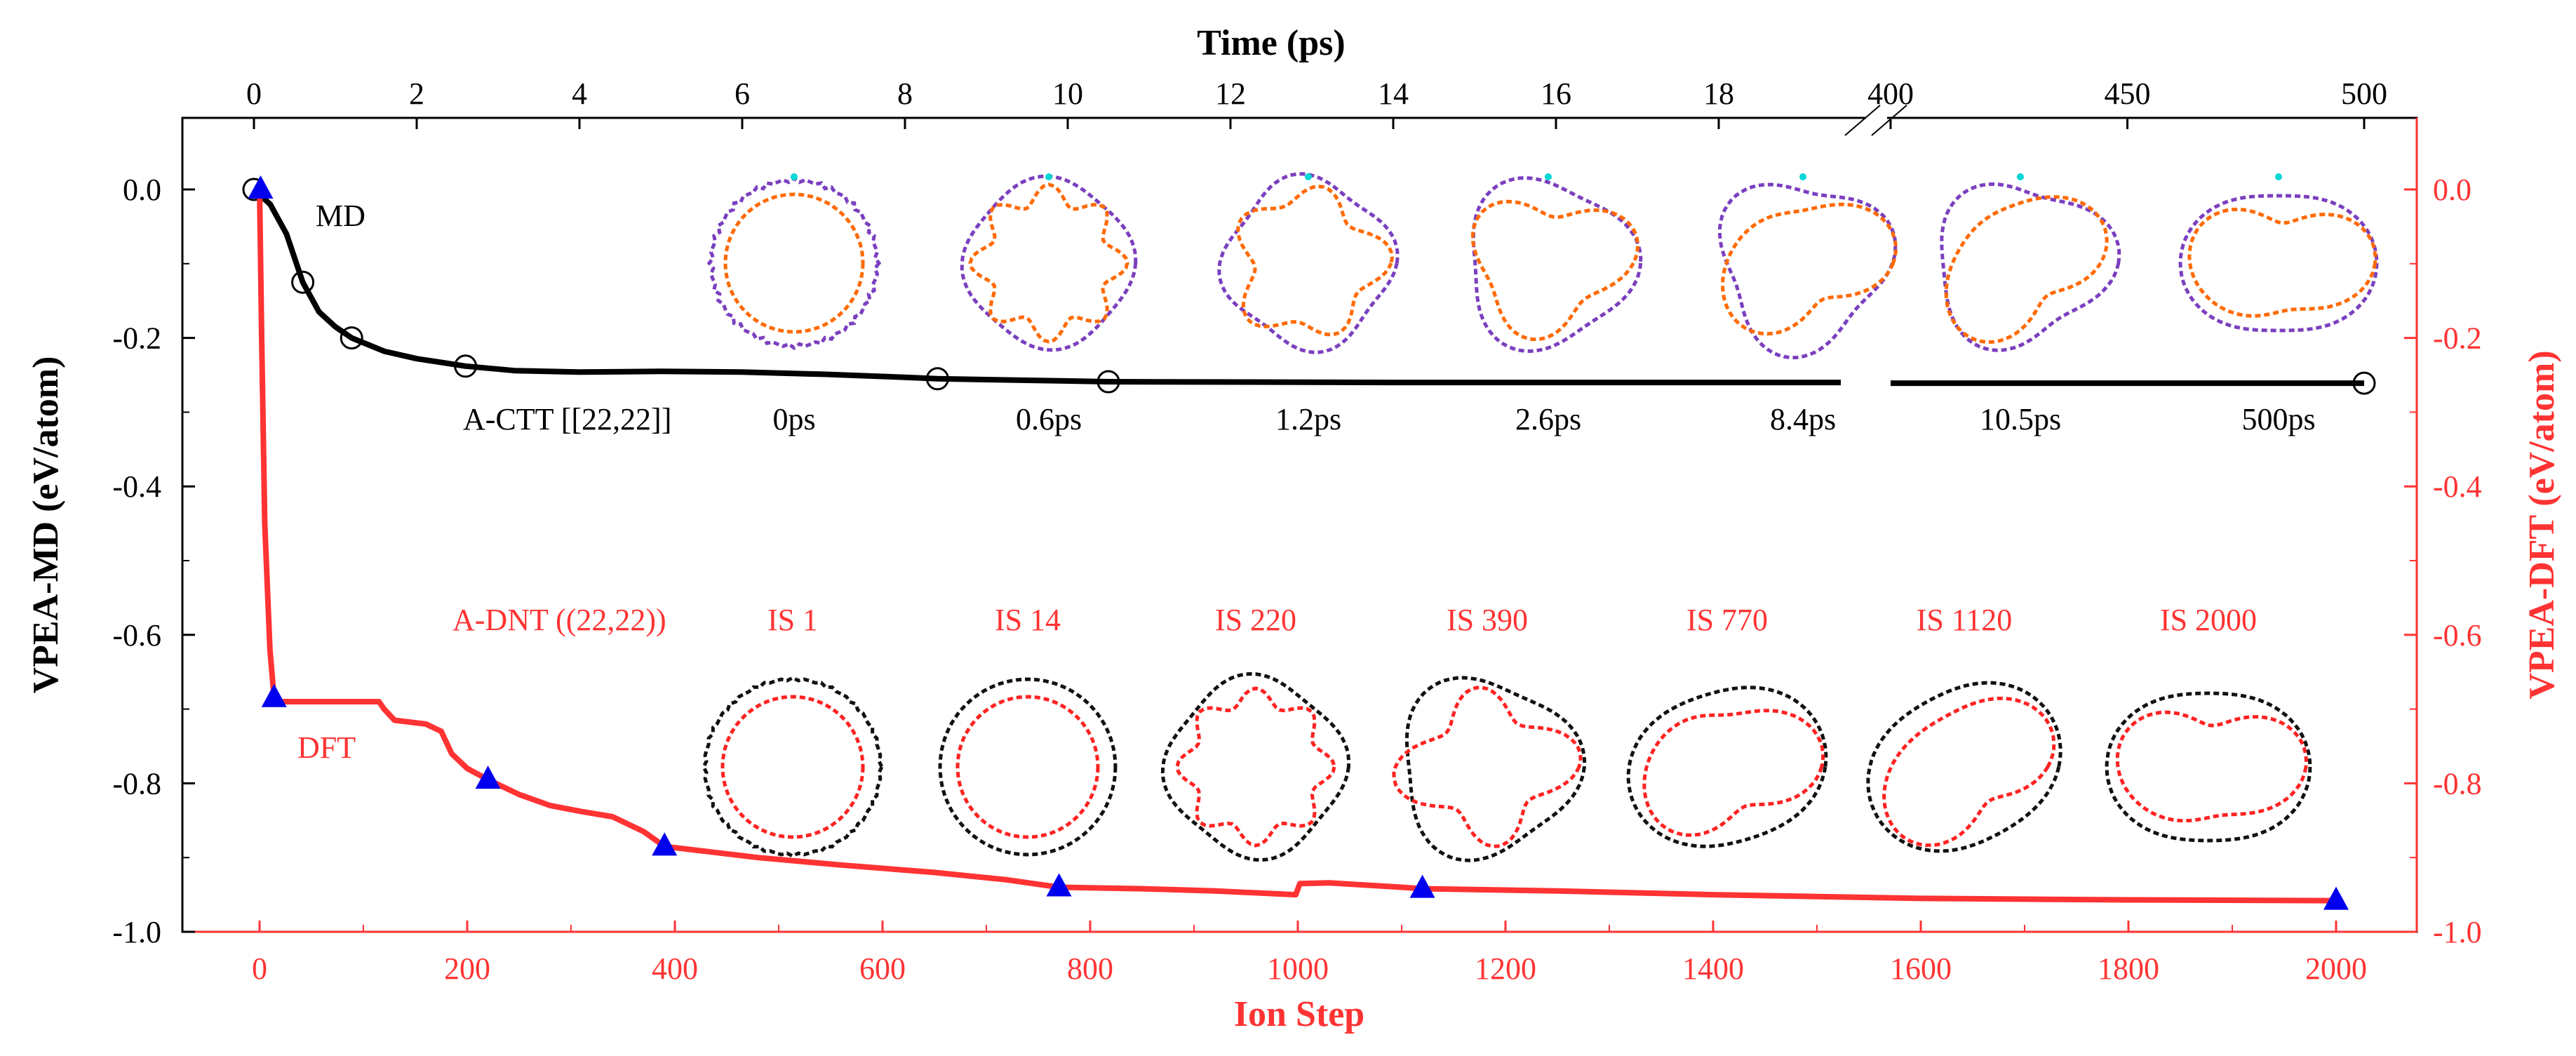 The width and height of the screenshot is (2576, 1056). Describe the element at coordinates (559, 620) in the screenshot. I see `dft-row-title: A-DNT ((22,22))` at that location.